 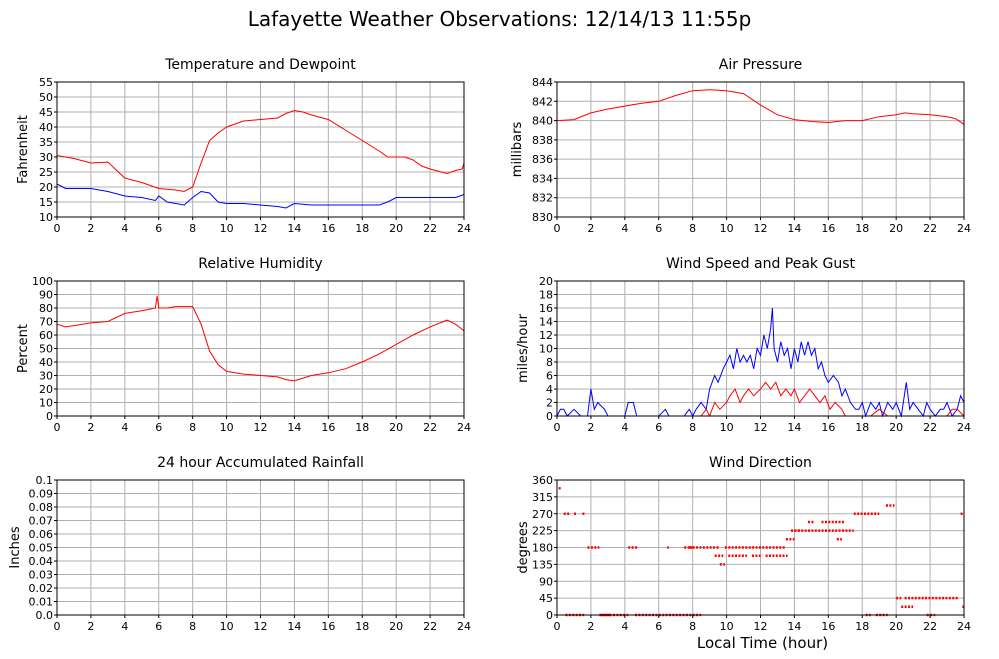 What do you see at coordinates (542, 198) in the screenshot?
I see `y-tick-label: 832` at bounding box center [542, 198].